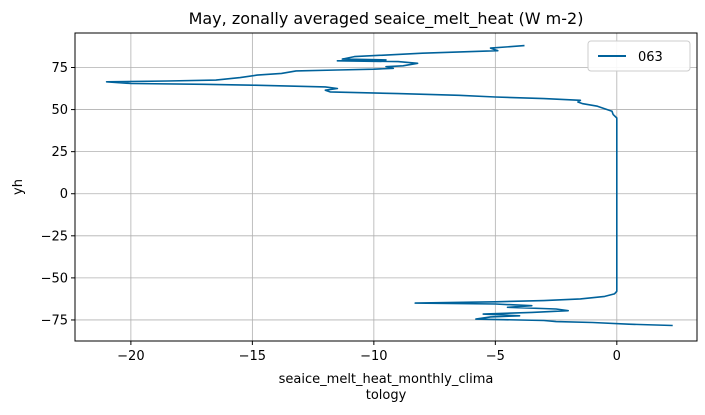 The width and height of the screenshot is (705, 415). Describe the element at coordinates (64, 194) in the screenshot. I see `y-tick-label: 0` at that location.